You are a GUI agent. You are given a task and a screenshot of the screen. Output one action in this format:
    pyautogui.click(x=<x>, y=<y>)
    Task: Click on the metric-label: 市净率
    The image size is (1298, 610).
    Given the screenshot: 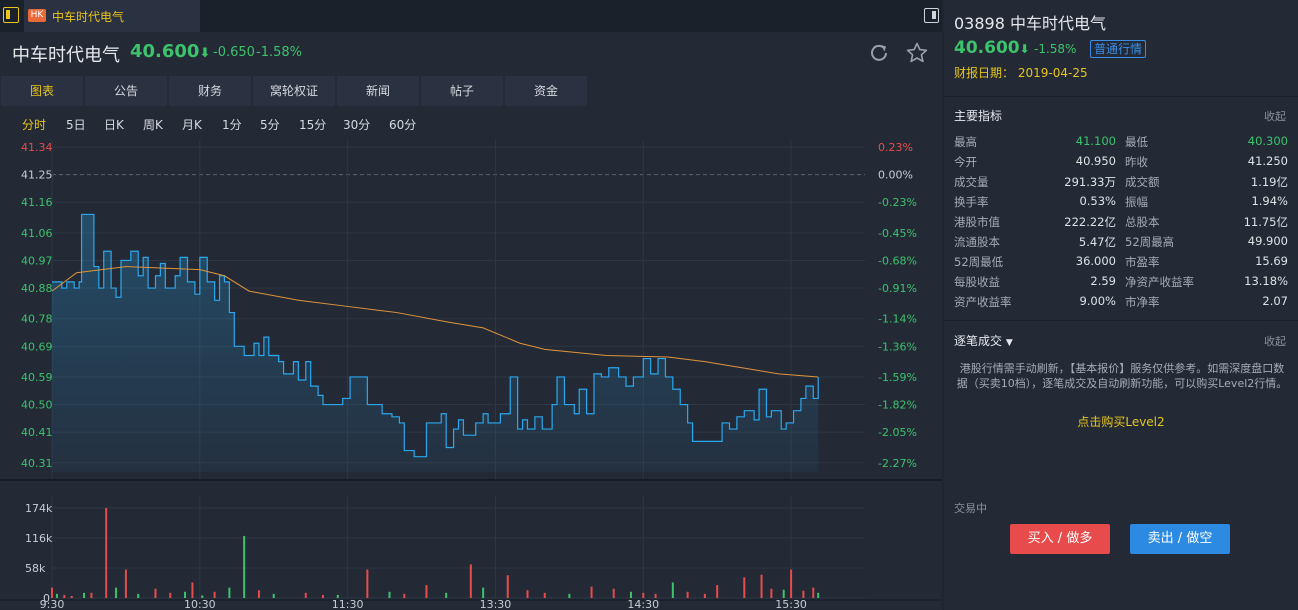 What is the action you would take?
    pyautogui.click(x=1142, y=302)
    